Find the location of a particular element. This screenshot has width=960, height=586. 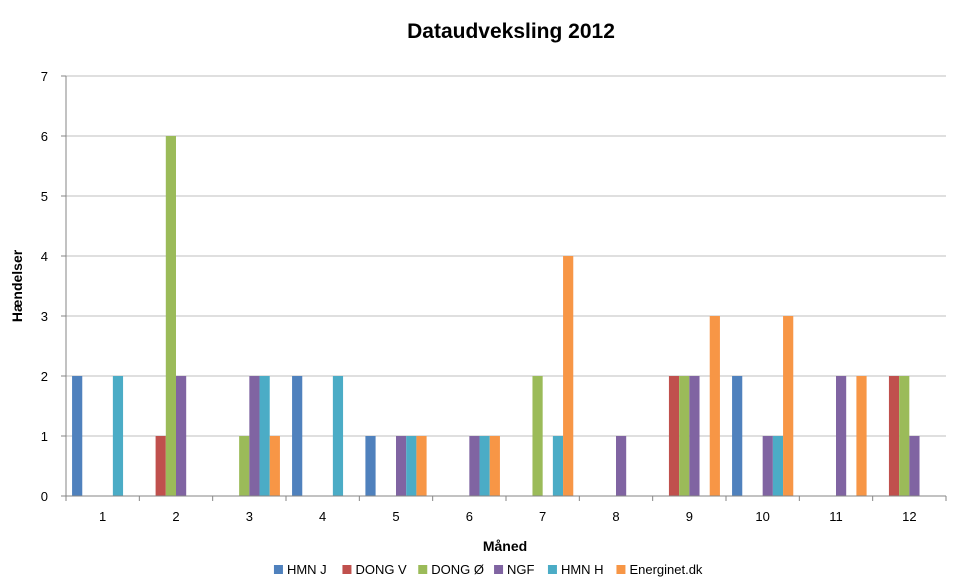

x-tick-label: 9 is located at coordinates (689, 516).